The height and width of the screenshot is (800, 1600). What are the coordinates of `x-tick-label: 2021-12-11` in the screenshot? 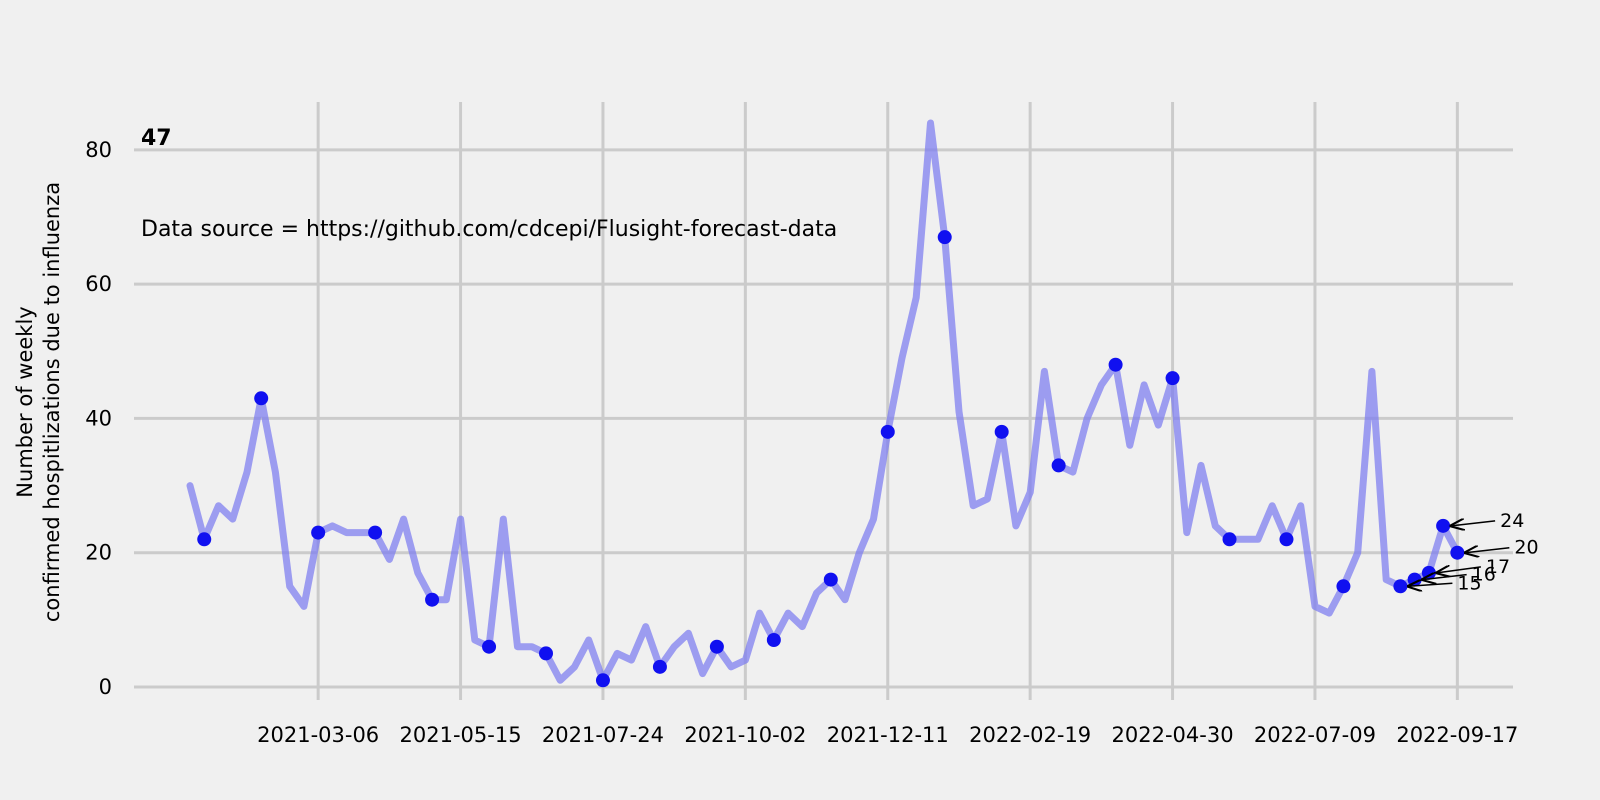 It's located at (888, 735).